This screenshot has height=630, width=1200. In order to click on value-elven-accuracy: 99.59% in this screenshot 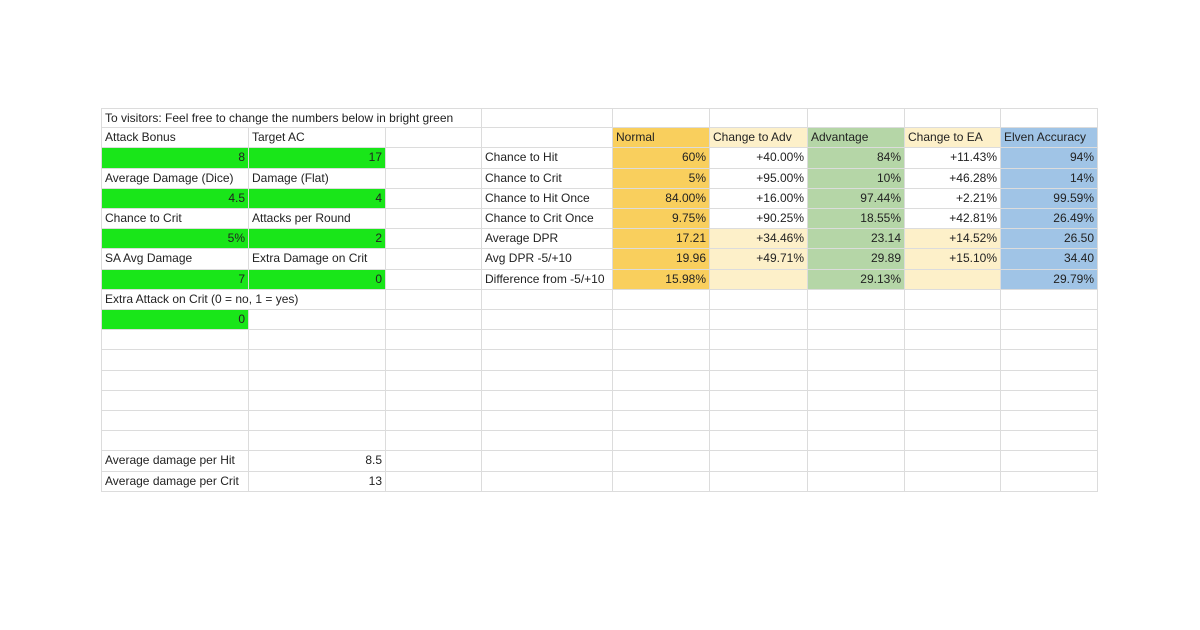, I will do `click(1049, 198)`.